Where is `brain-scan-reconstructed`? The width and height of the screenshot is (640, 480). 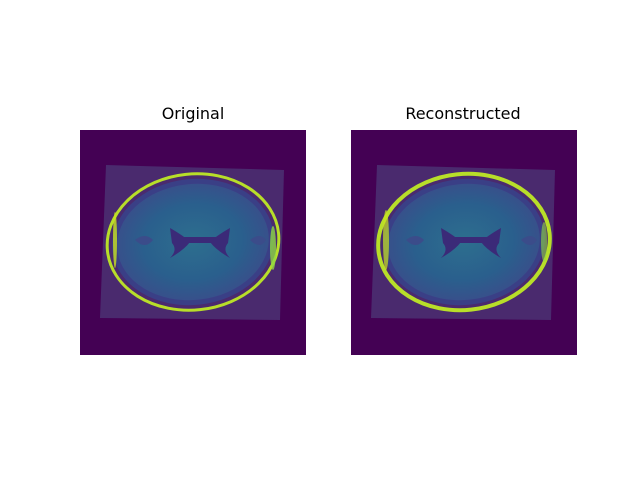 brain-scan-reconstructed is located at coordinates (463, 242).